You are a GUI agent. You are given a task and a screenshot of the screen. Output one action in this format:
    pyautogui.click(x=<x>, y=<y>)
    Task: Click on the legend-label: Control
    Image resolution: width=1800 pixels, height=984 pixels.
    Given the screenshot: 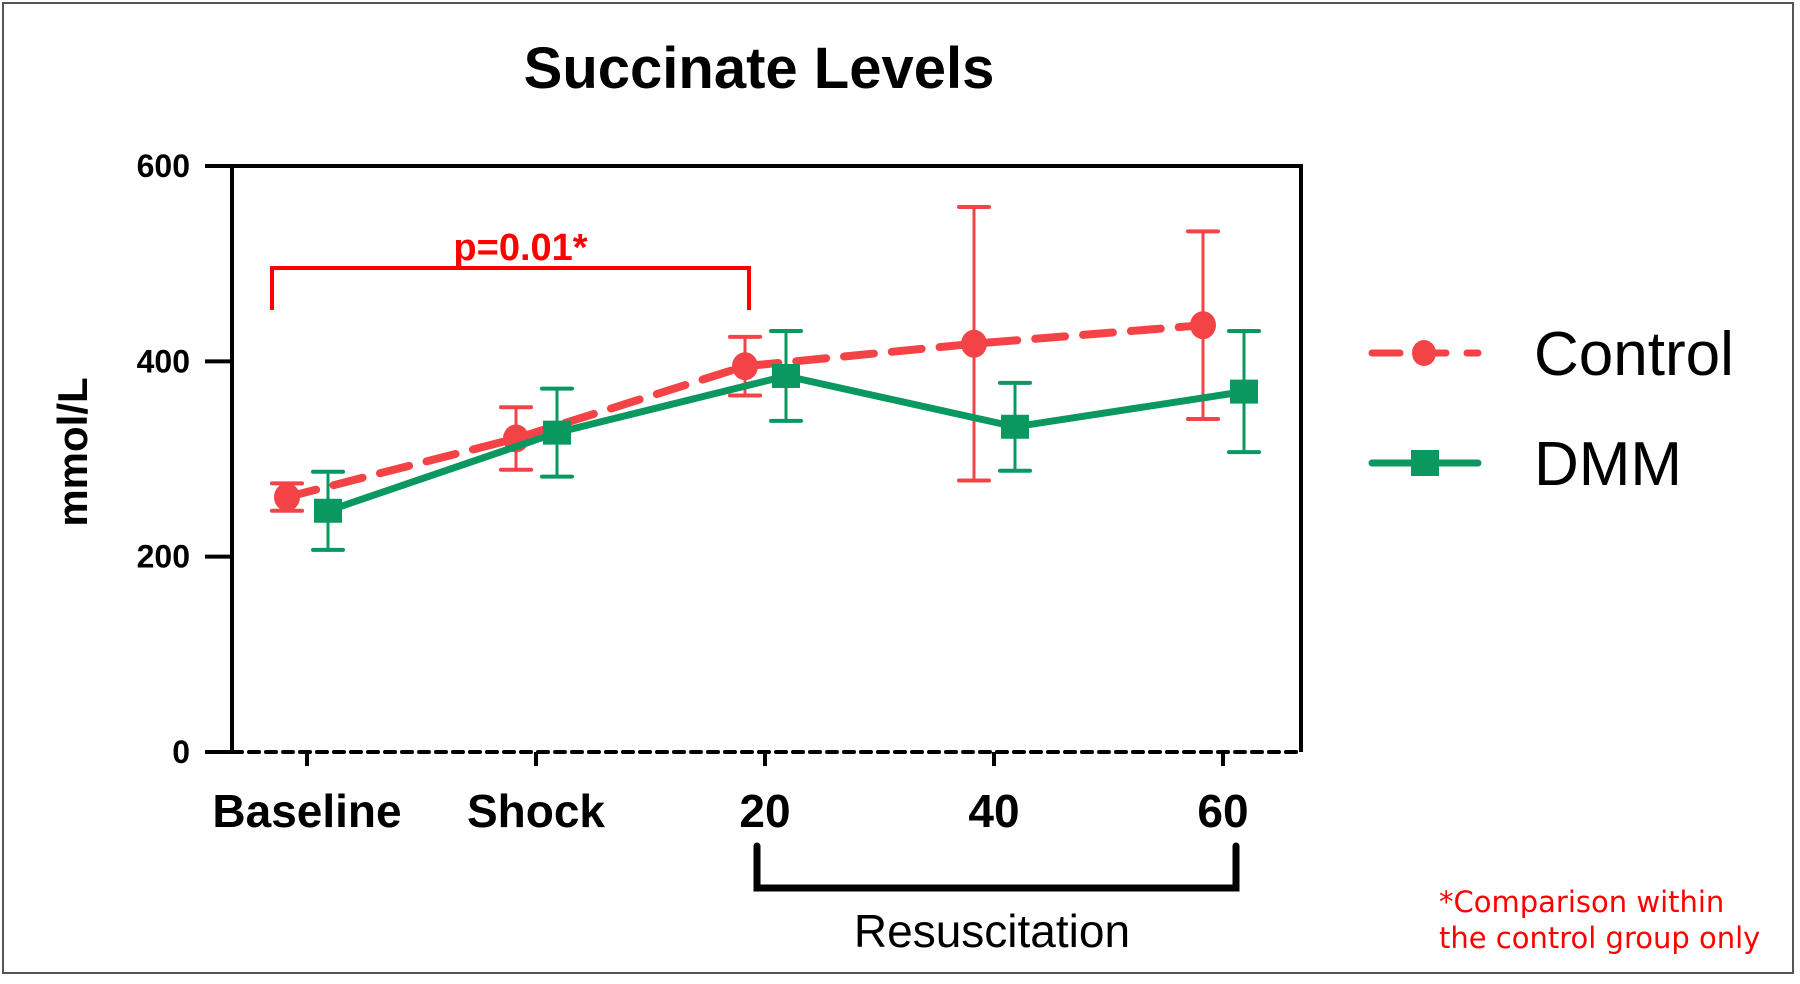 What is the action you would take?
    pyautogui.click(x=1634, y=354)
    